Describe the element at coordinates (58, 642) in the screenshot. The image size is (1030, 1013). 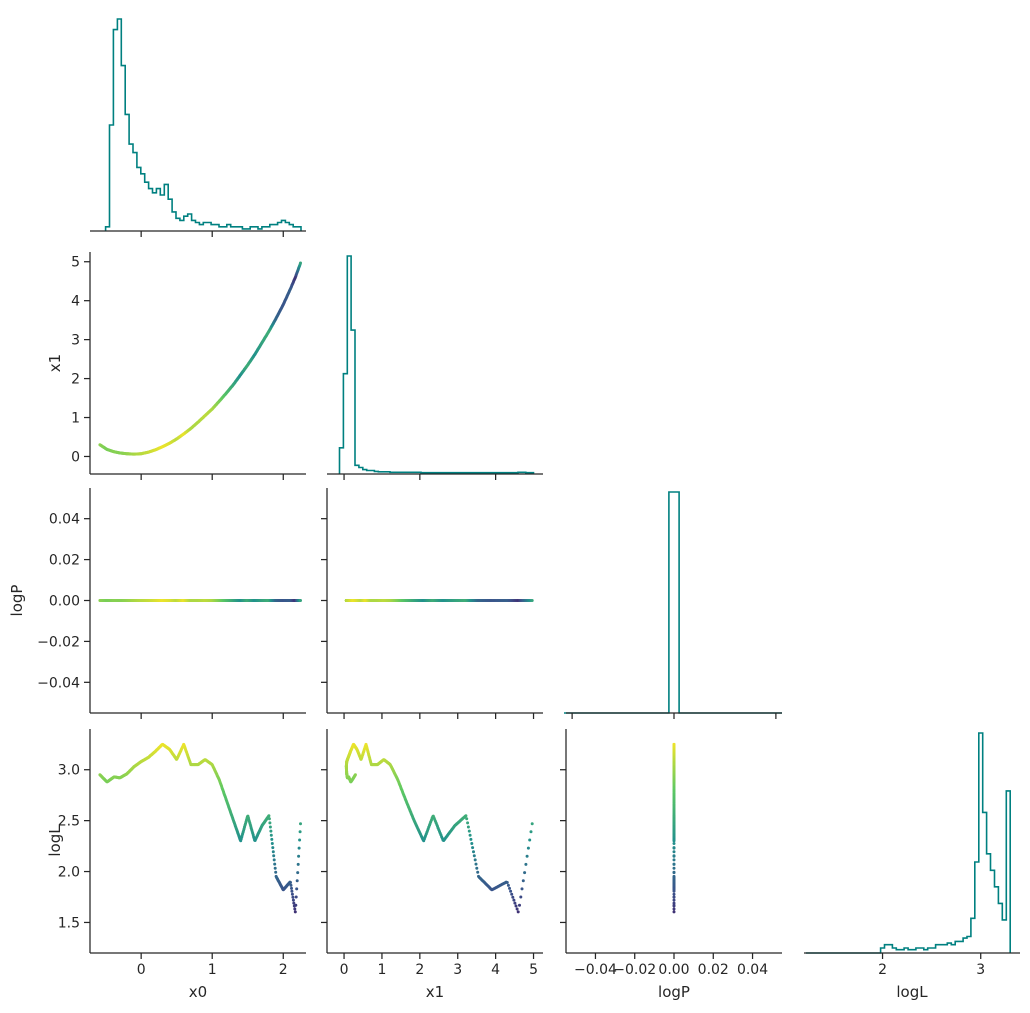
I see `y-tick-label: −0.02` at that location.